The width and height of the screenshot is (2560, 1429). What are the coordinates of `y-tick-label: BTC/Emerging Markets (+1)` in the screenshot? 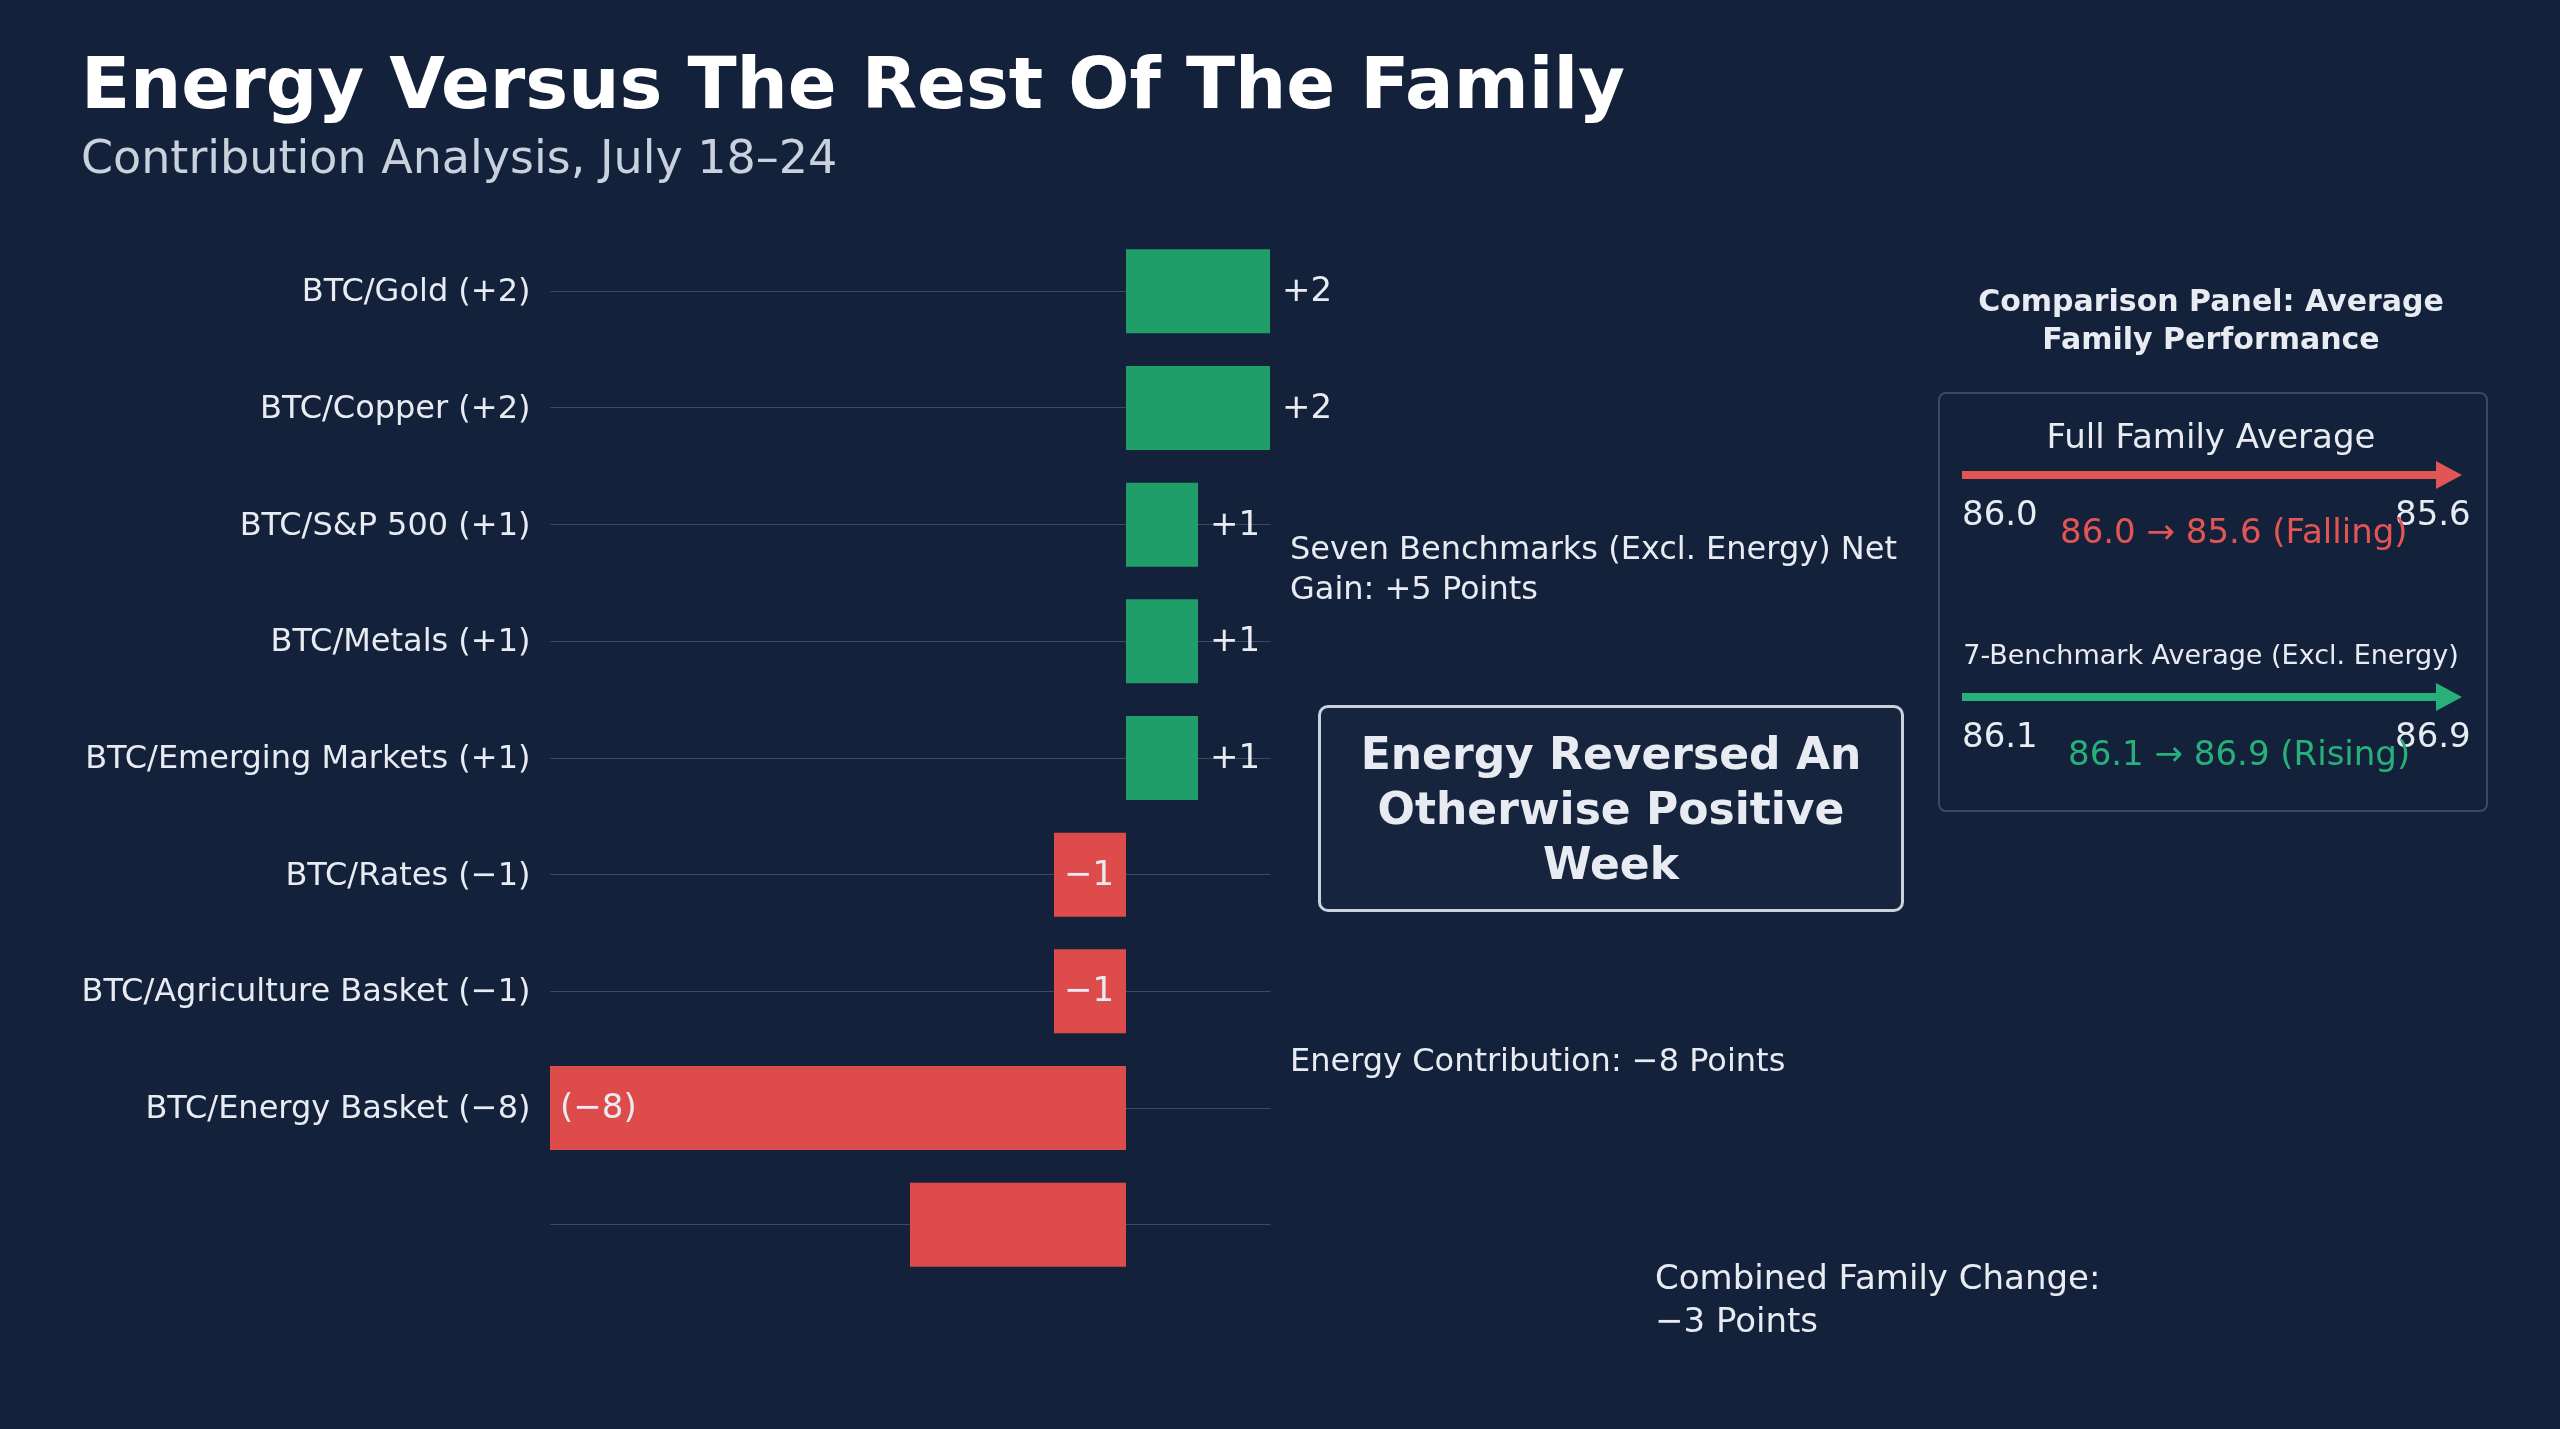 It's located at (308, 757).